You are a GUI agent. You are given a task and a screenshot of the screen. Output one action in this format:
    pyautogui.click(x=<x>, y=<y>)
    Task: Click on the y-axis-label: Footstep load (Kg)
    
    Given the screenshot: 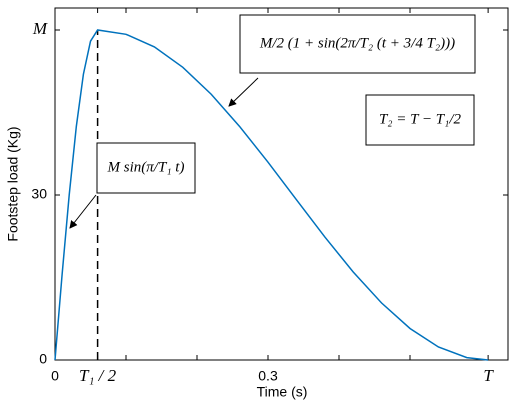 What is the action you would take?
    pyautogui.click(x=13, y=183)
    